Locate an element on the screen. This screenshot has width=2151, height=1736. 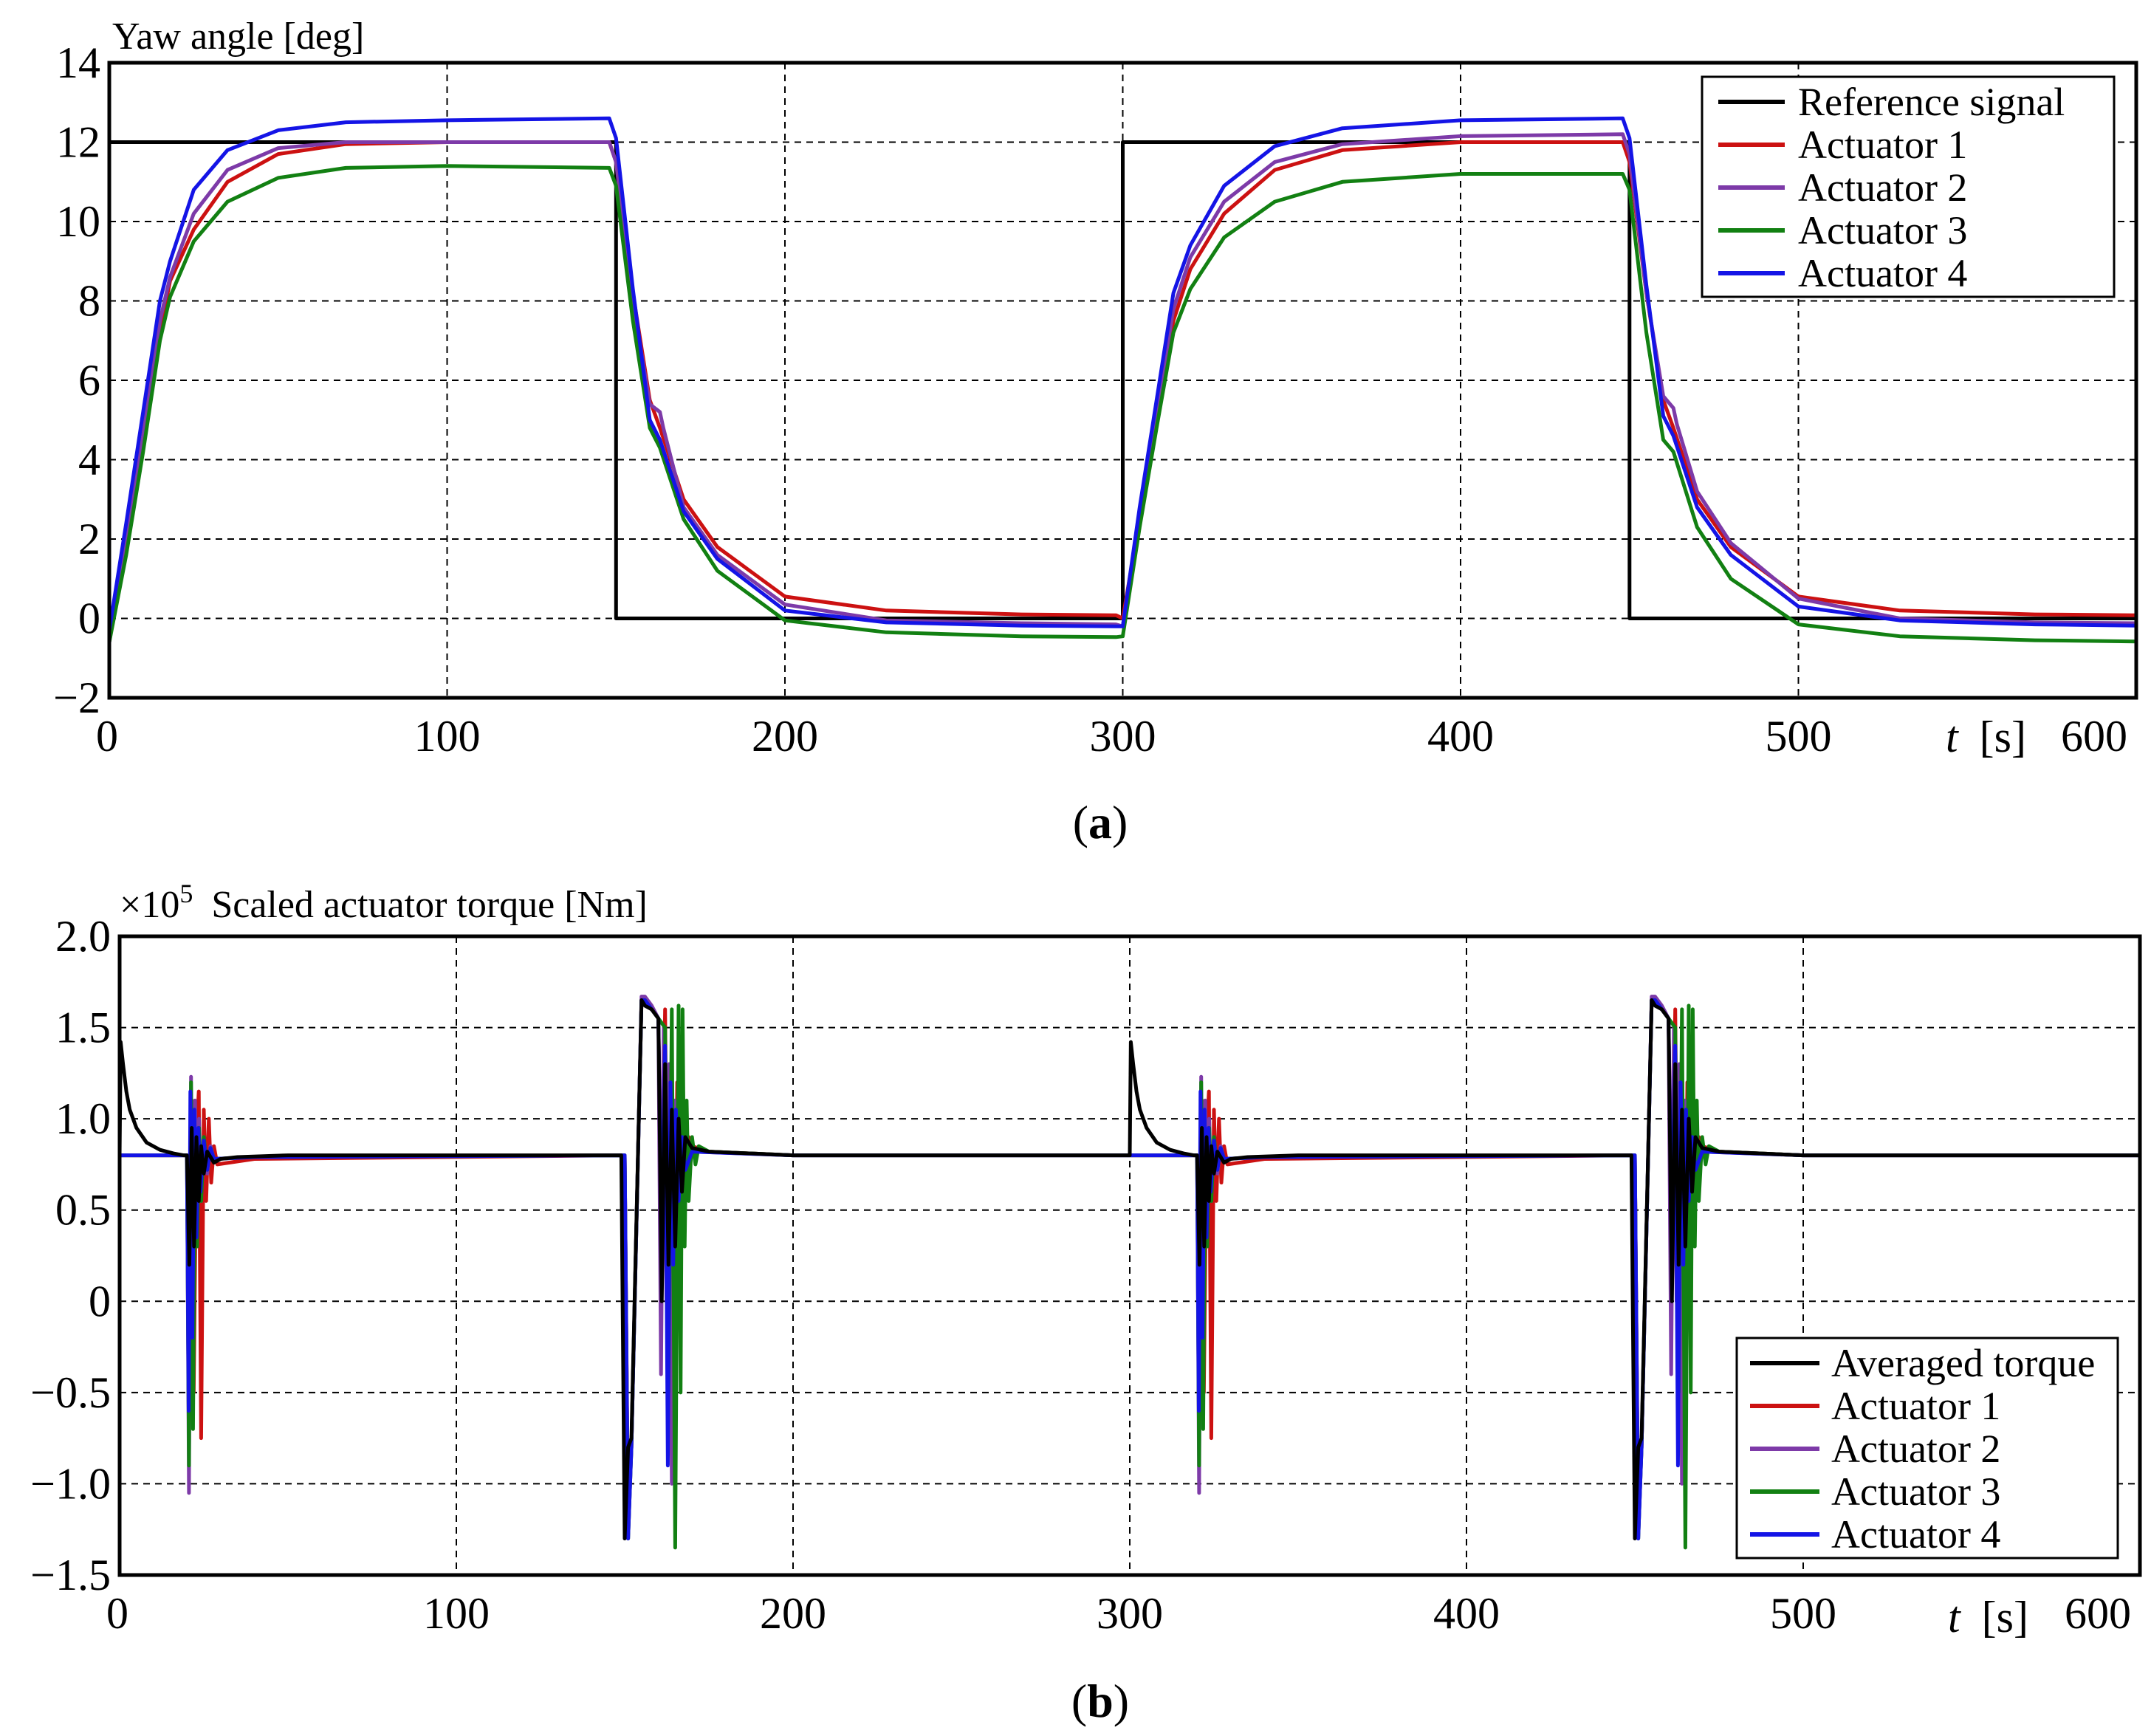
y-axis-exponent: 5 is located at coordinates (186, 893).